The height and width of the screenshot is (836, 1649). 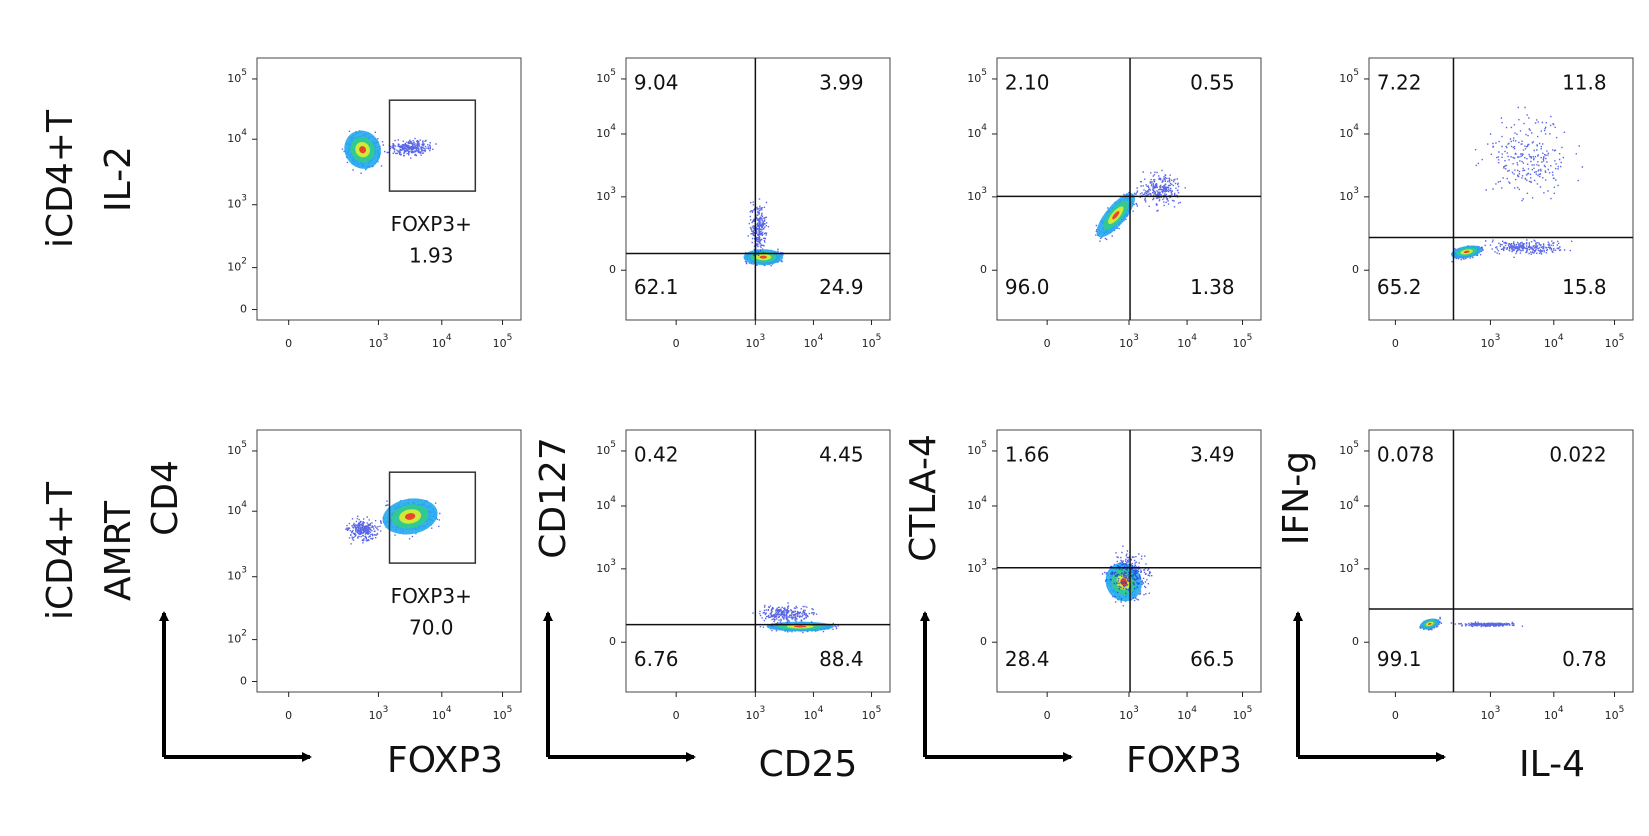 I want to click on quadrant-value: 3.99, so click(x=841, y=82).